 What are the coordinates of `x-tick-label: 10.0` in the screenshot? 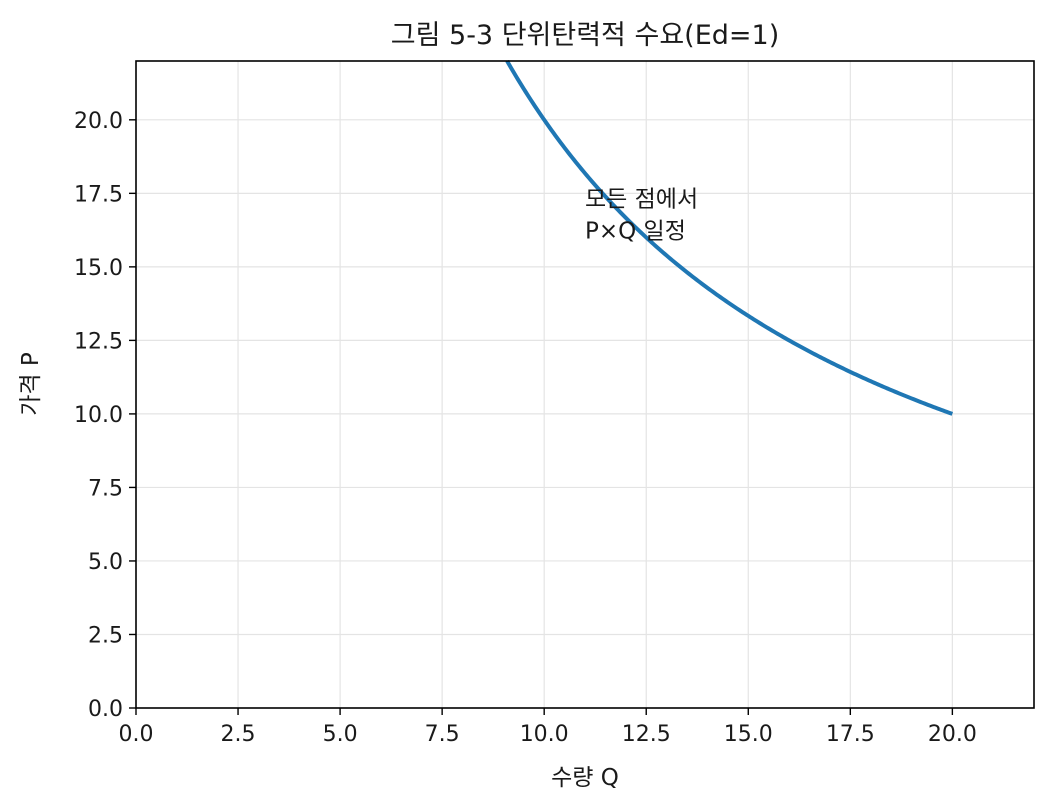 It's located at (544, 734).